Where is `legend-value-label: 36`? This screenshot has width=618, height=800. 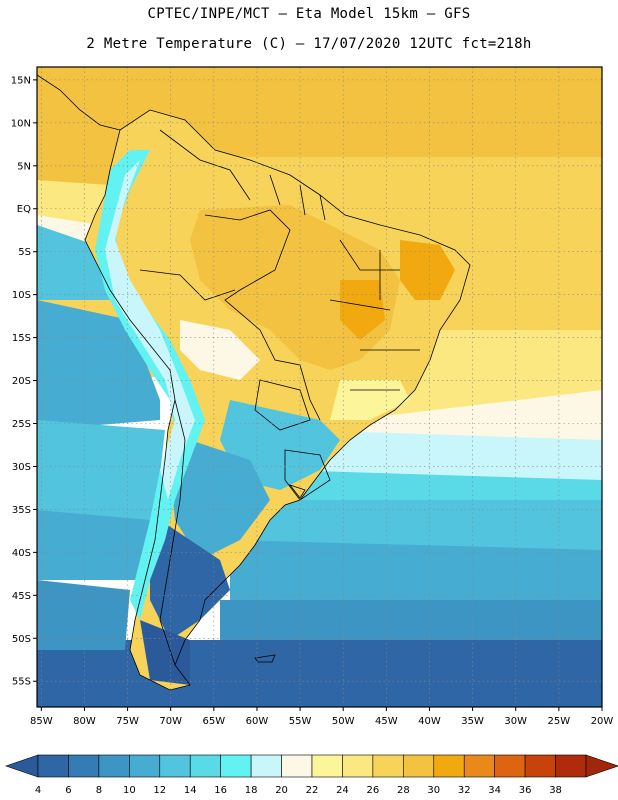
legend-value-label: 36 is located at coordinates (525, 790).